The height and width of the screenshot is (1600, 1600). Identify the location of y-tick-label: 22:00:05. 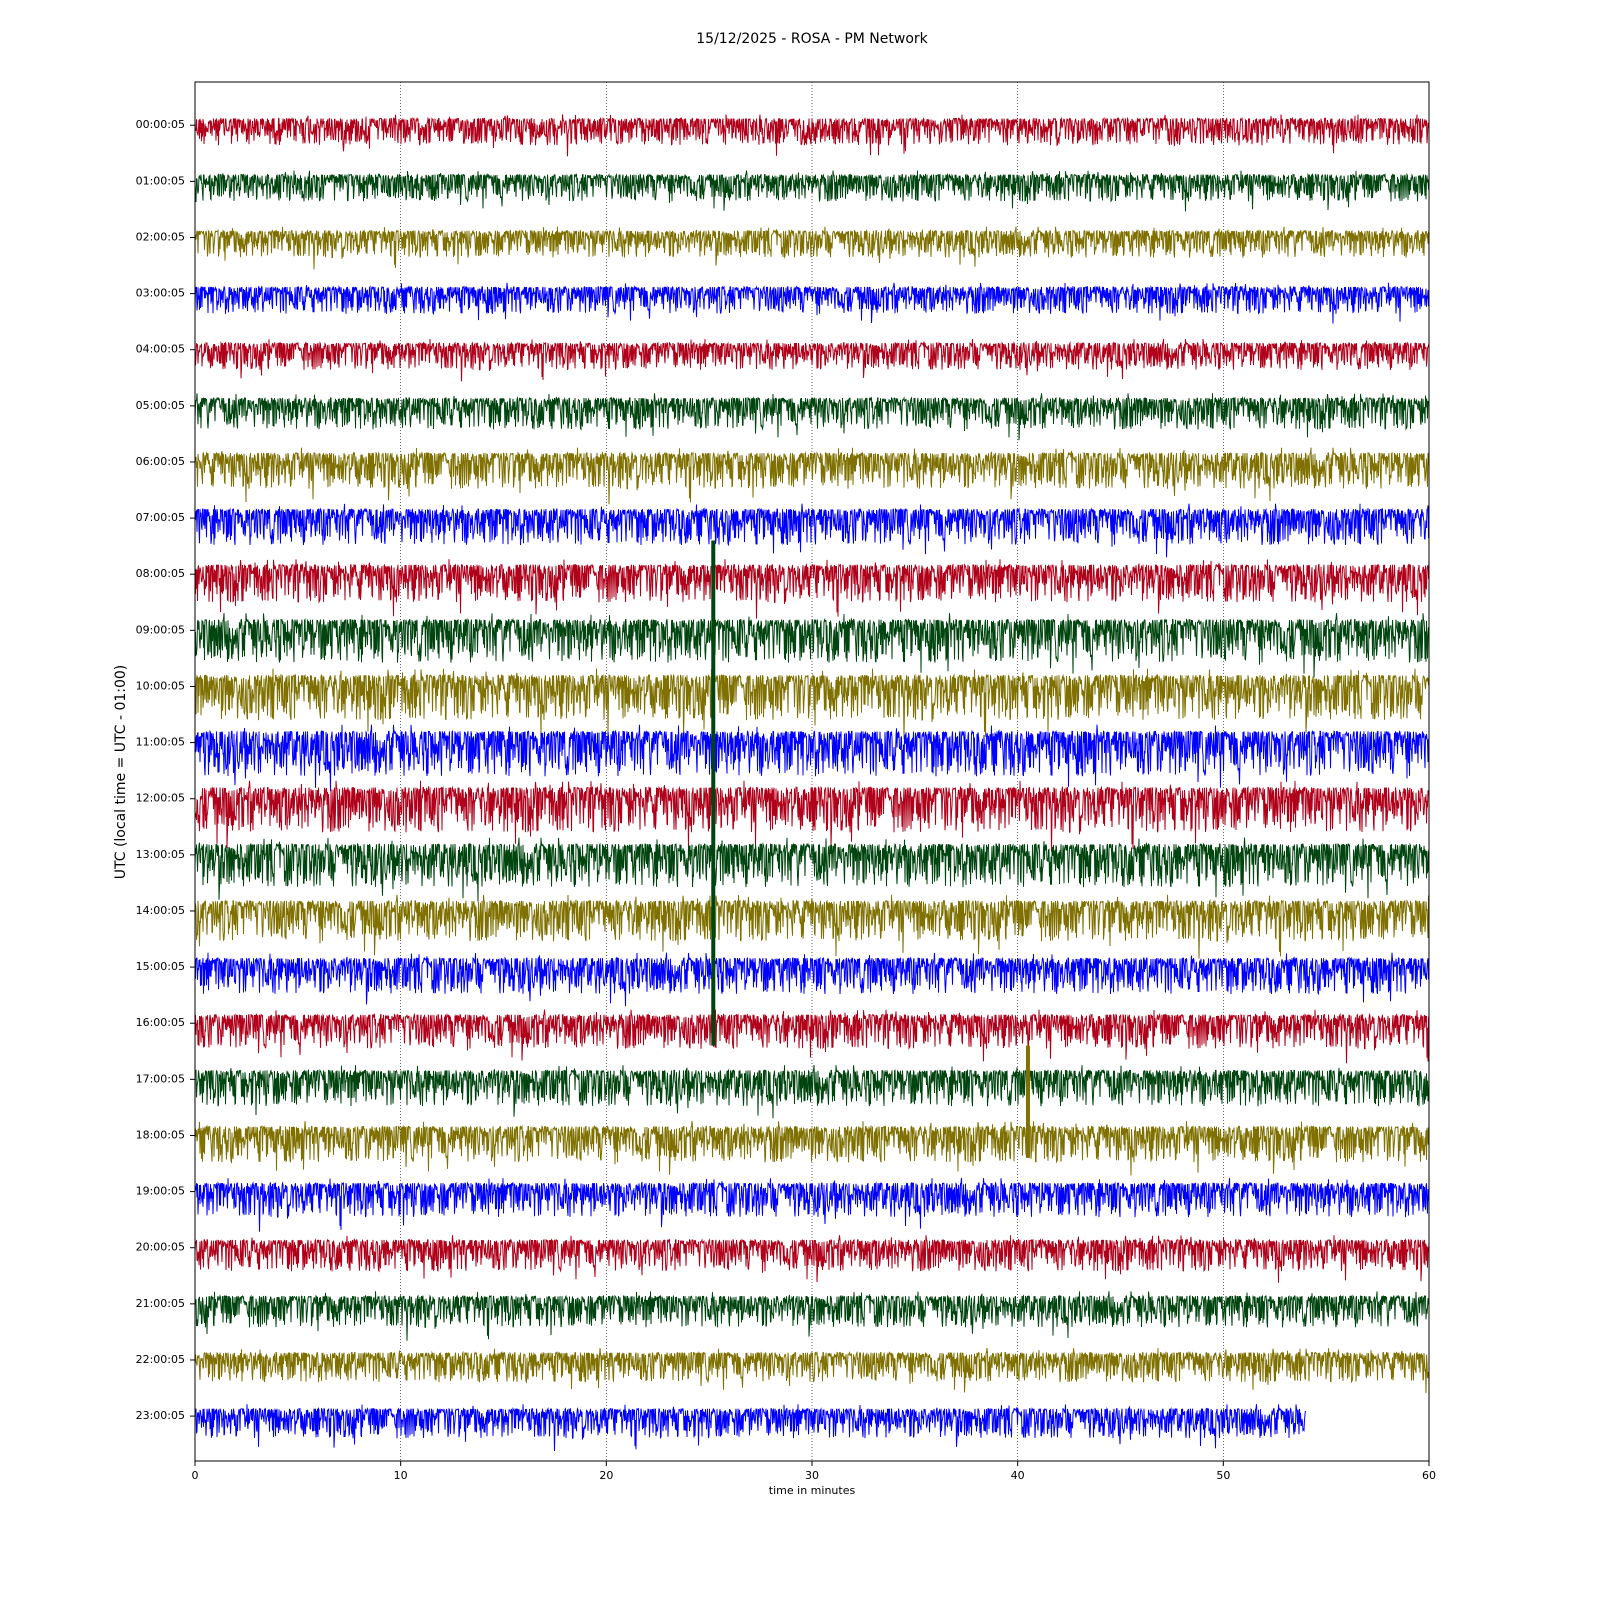
(160, 1359).